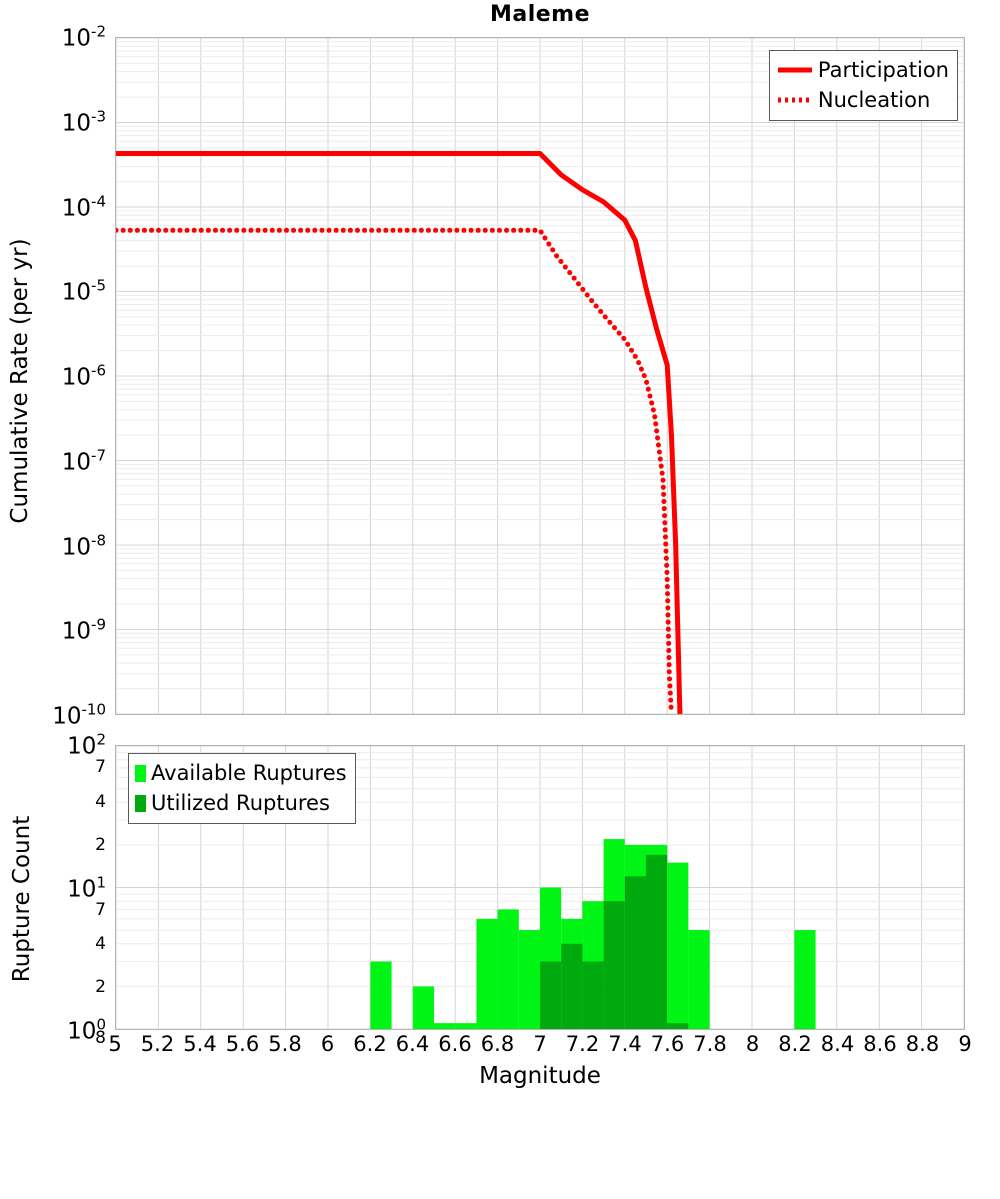  I want to click on legend-item-nucleation: Nucleation, so click(862, 100).